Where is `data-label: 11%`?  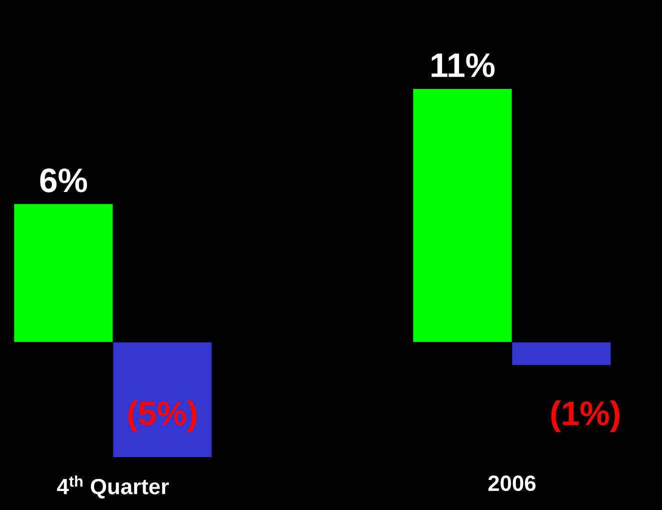
data-label: 11% is located at coordinates (463, 65).